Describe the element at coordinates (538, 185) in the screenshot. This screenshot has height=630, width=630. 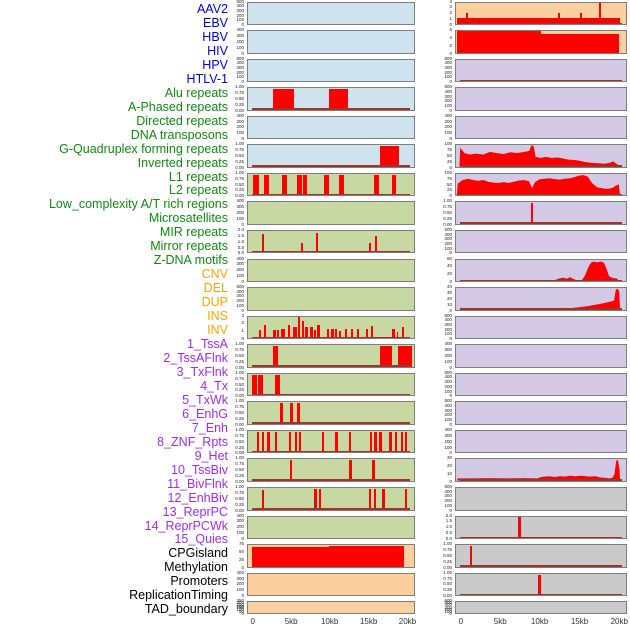
I see `signal-area` at that location.